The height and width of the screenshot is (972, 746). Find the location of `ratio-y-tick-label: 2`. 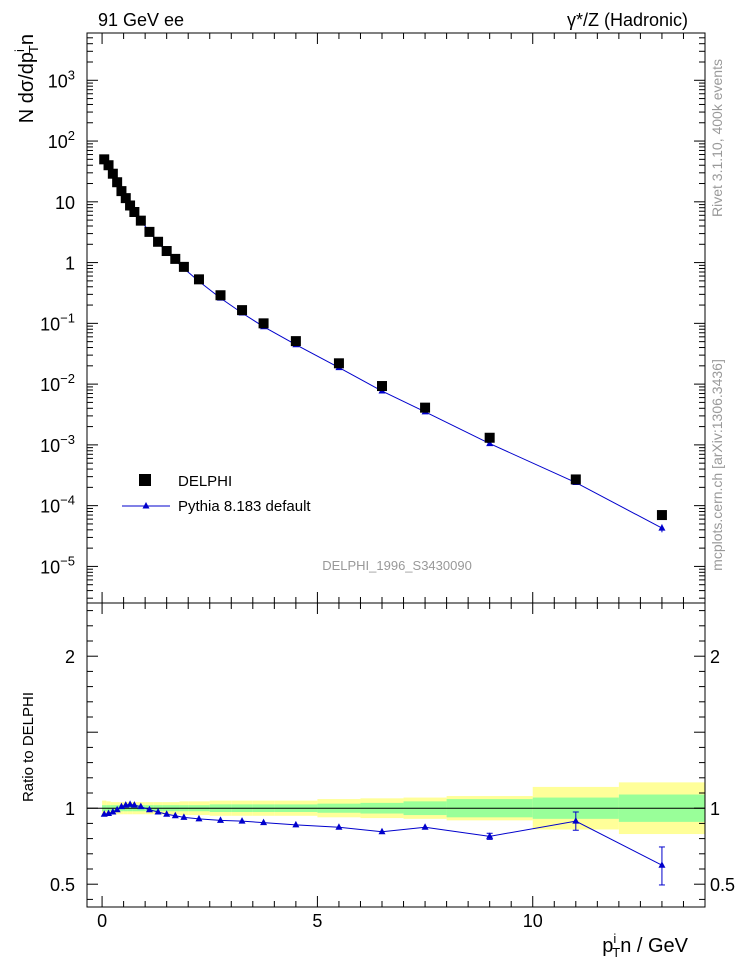

ratio-y-tick-label: 2 is located at coordinates (70, 657).